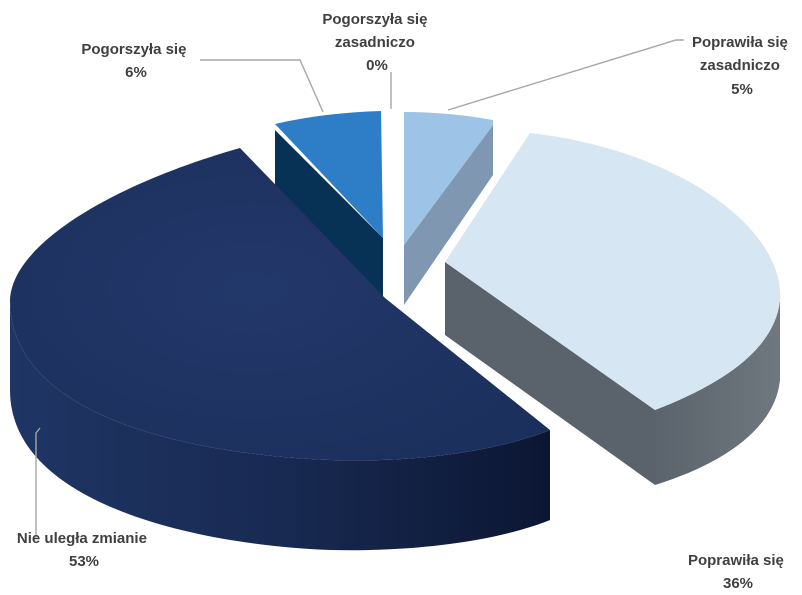 The height and width of the screenshot is (595, 802). Describe the element at coordinates (550, 373) in the screenshot. I see `slice-side-poprawila` at that location.